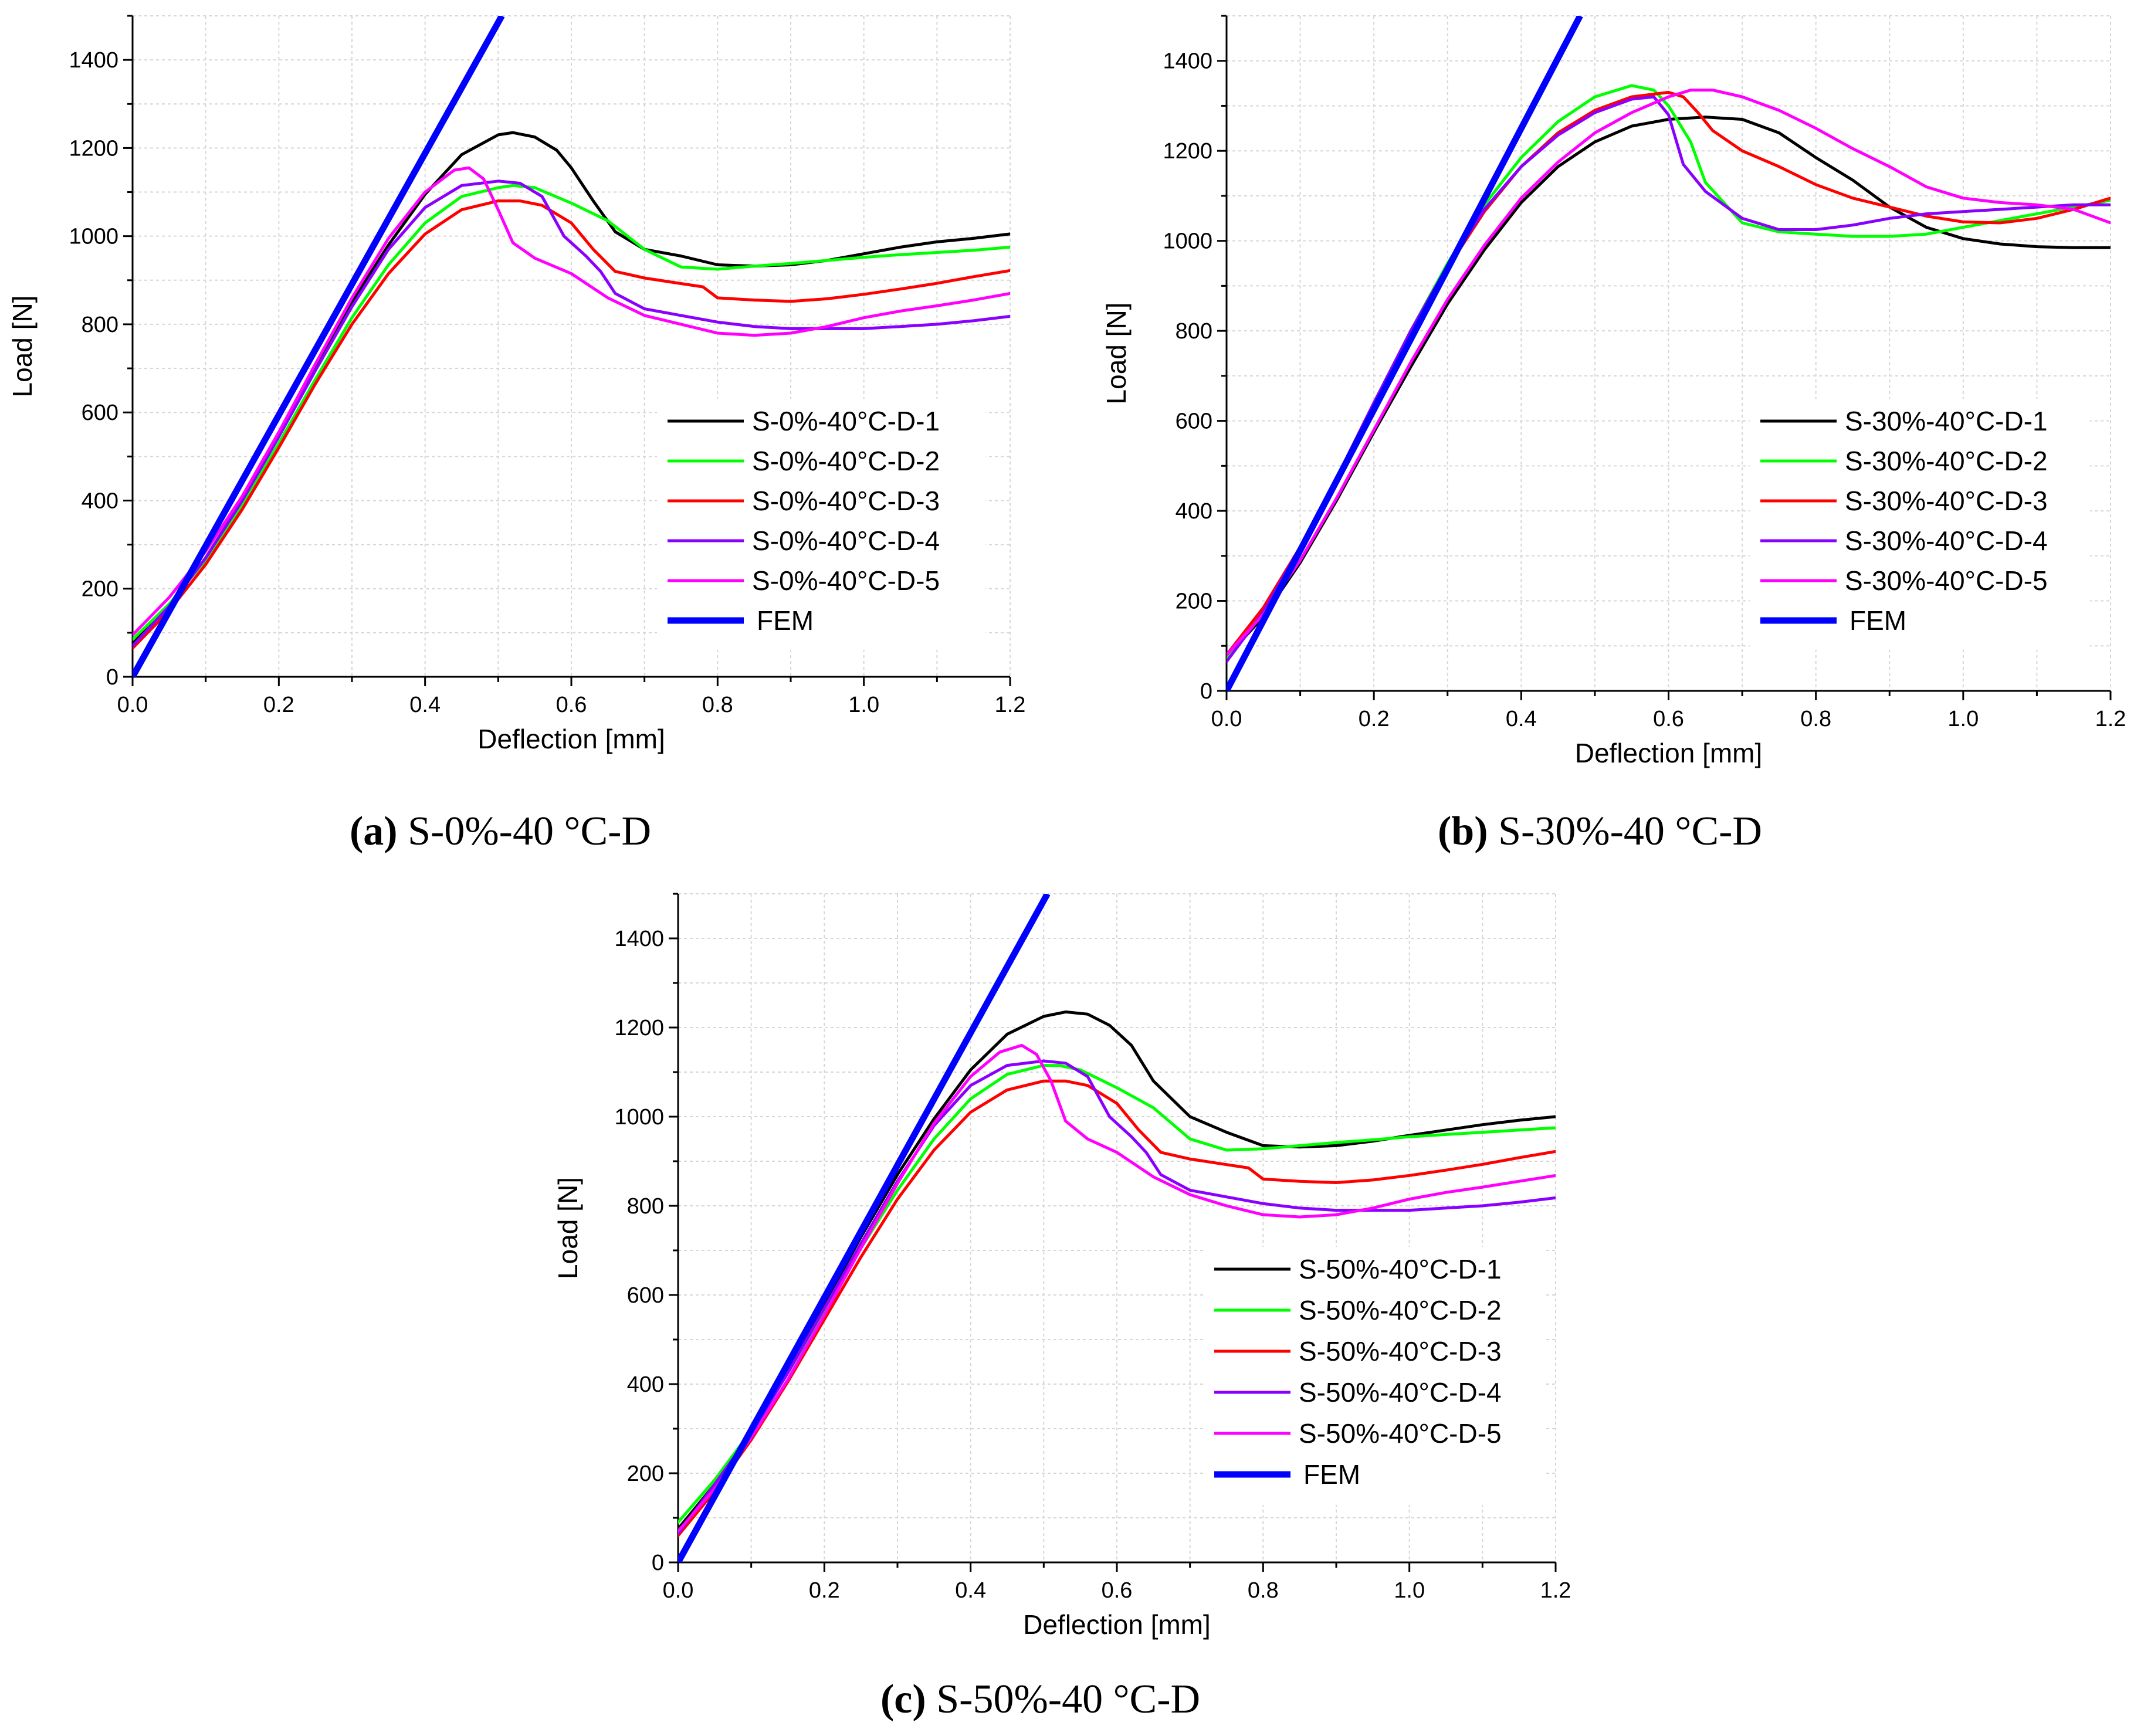  I want to click on panel-caption: (c) S-50%-40 °C-D, so click(1040, 1699).